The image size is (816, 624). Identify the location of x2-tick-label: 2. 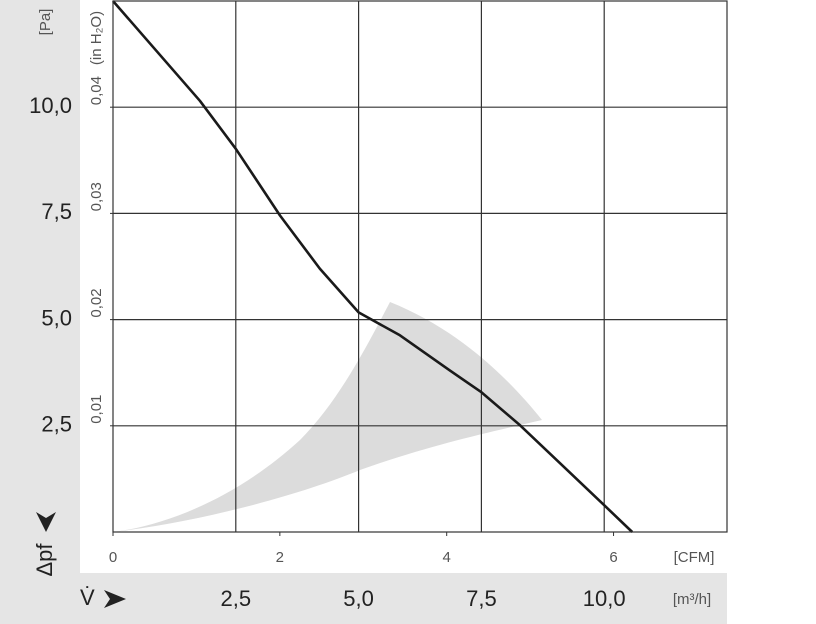
(280, 557).